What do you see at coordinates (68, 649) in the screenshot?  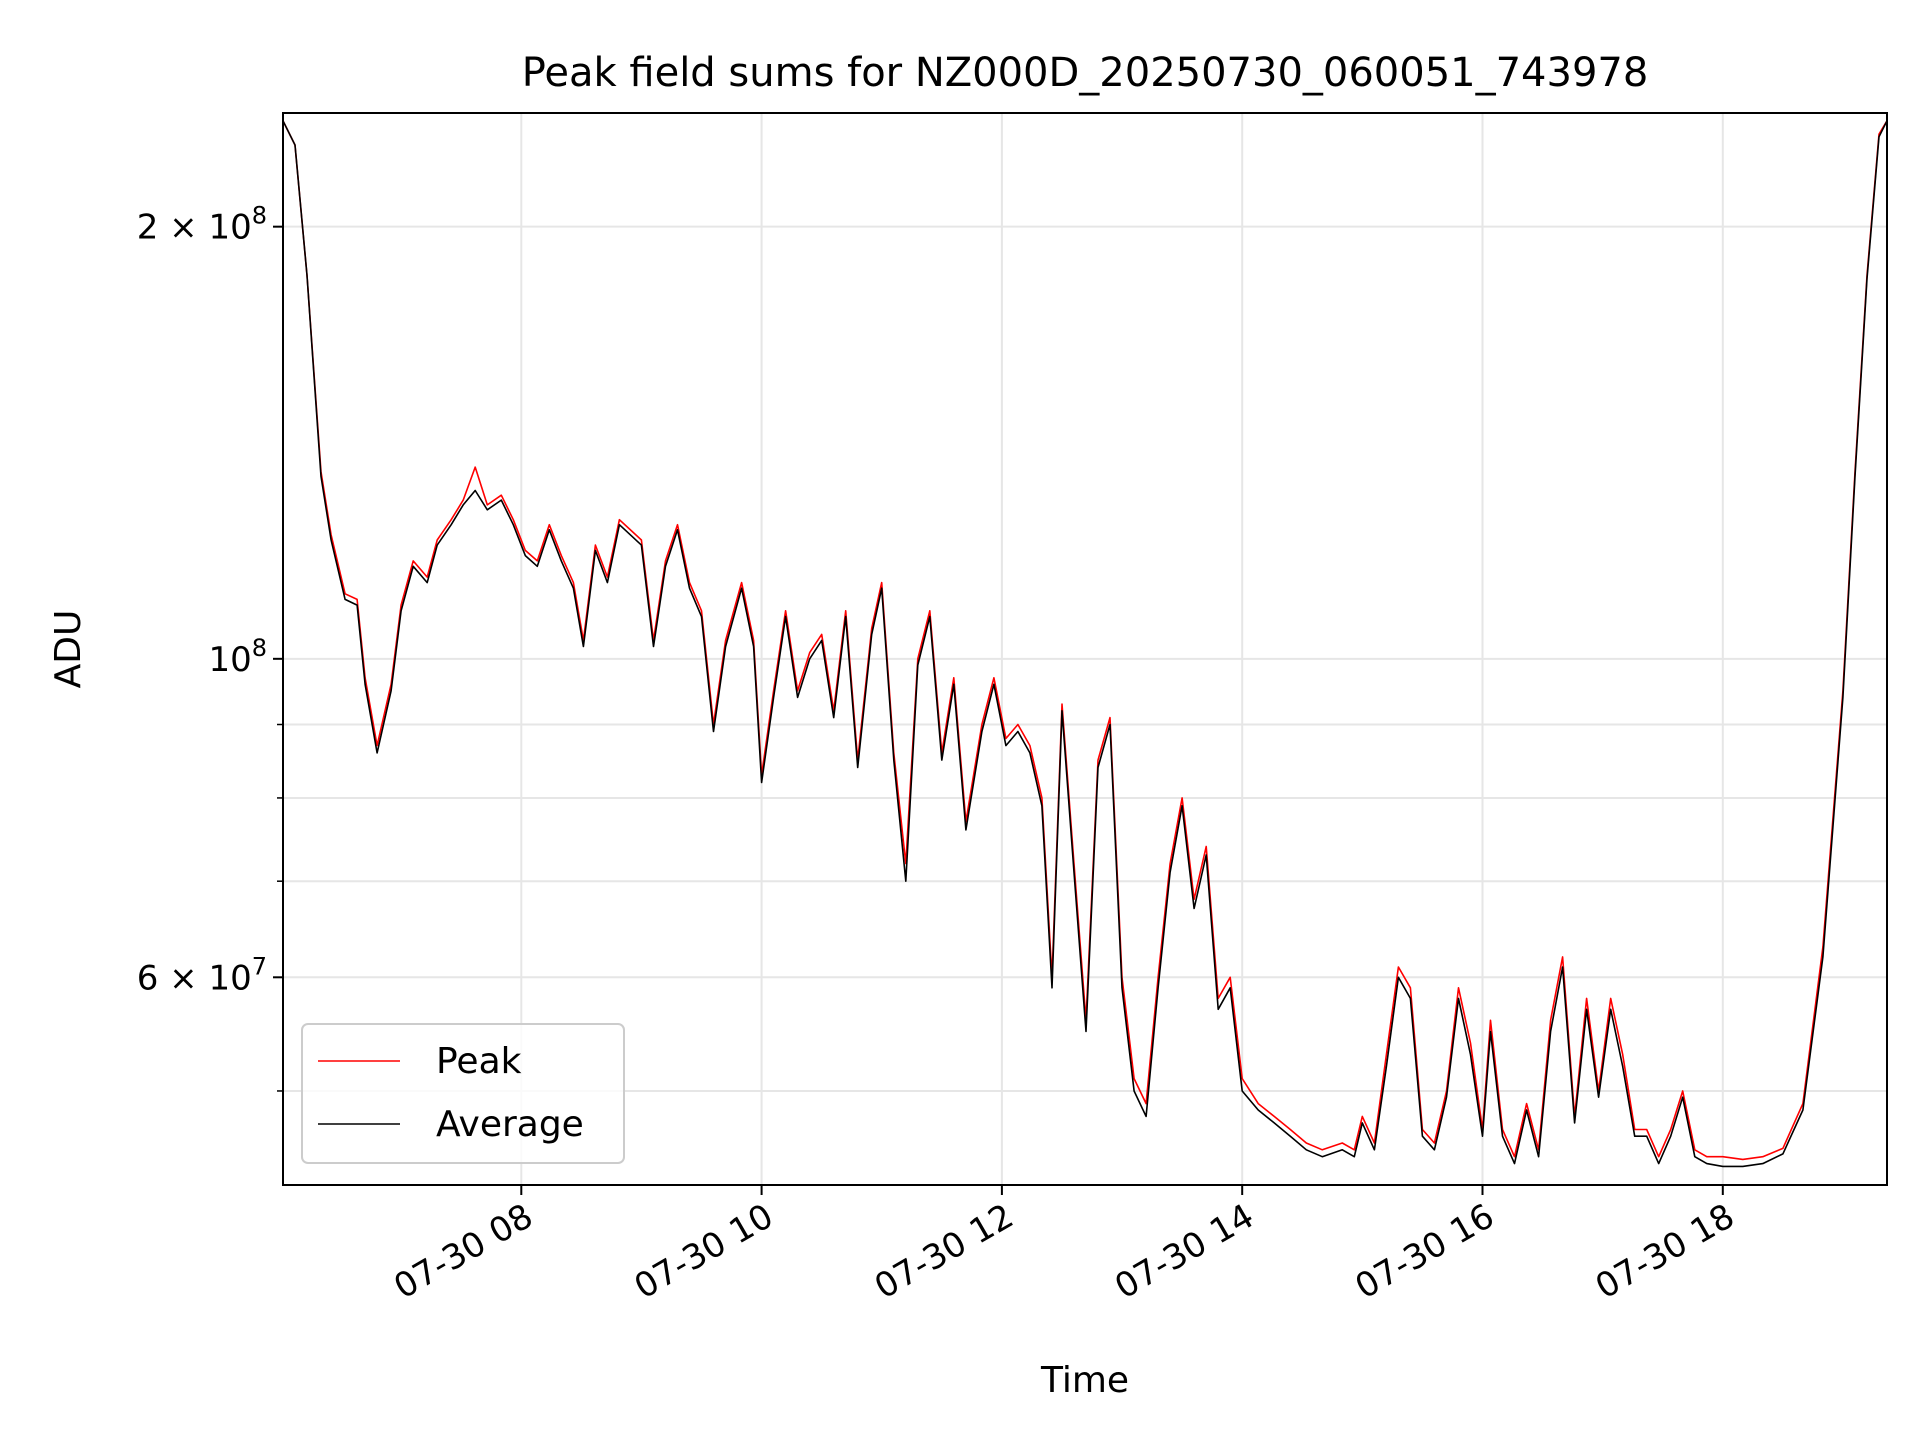 I see `y-axis-label: ADU` at bounding box center [68, 649].